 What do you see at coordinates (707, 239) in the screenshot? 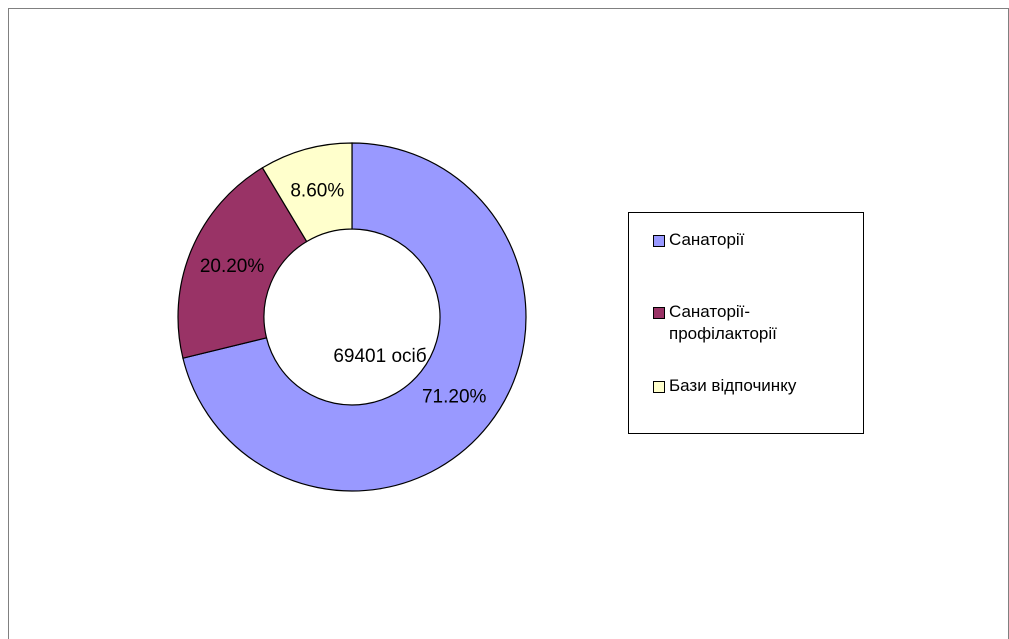
I see `legend-label: Санаторії` at bounding box center [707, 239].